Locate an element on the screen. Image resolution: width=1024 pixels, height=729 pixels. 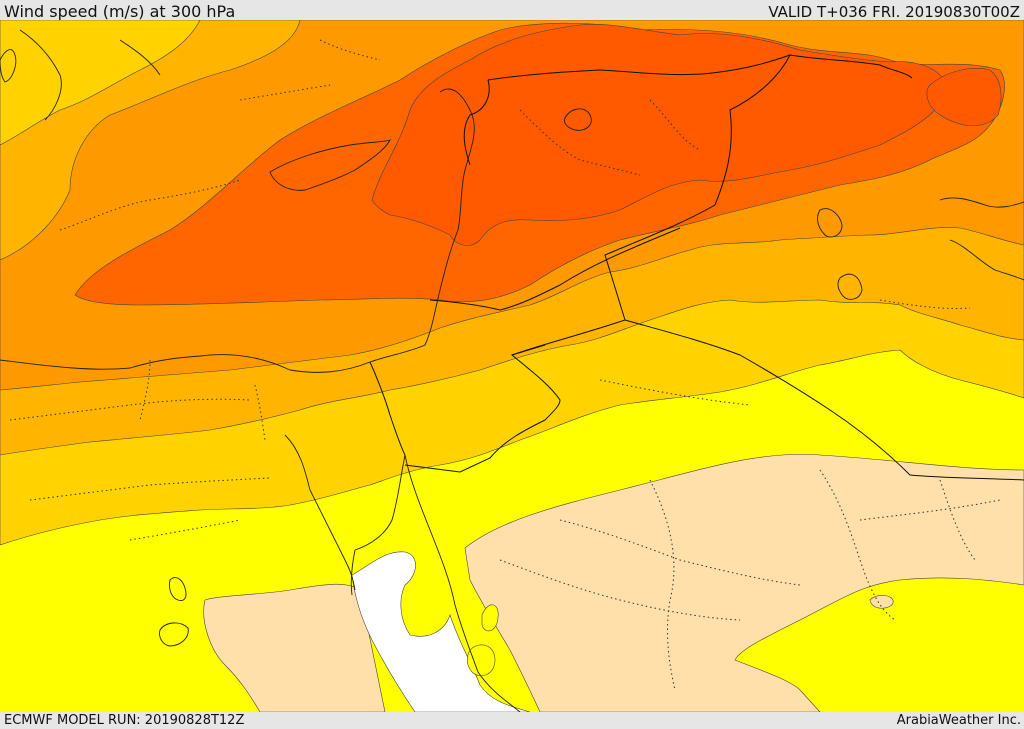
band-yellow-spot1 is located at coordinates (481, 660).